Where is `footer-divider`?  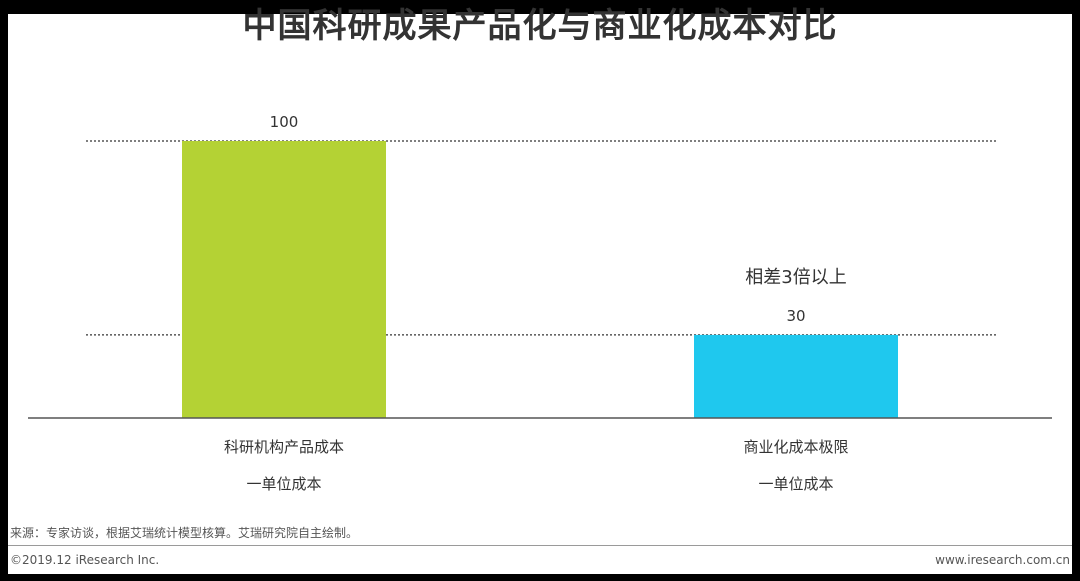
footer-divider is located at coordinates (540, 545).